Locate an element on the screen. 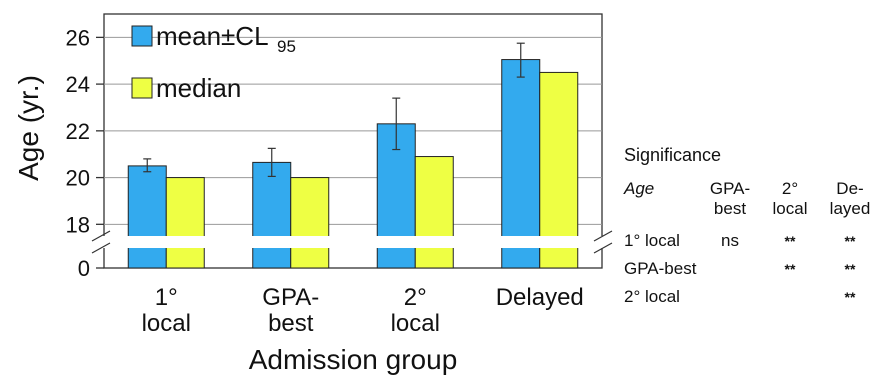 Image resolution: width=877 pixels, height=376 pixels. x-axis-title: Admission group is located at coordinates (353, 359).